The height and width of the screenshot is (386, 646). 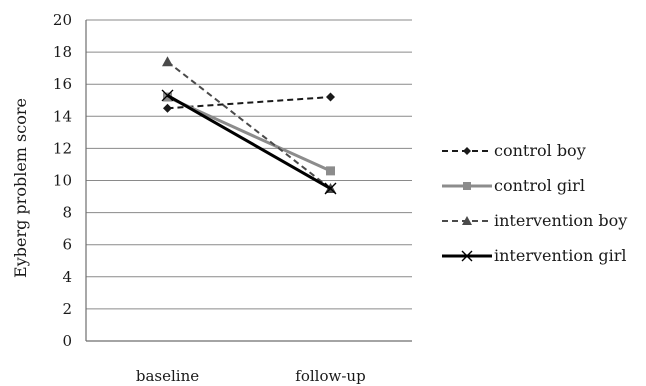 I want to click on legend-item: intervention girl, so click(x=534, y=255).